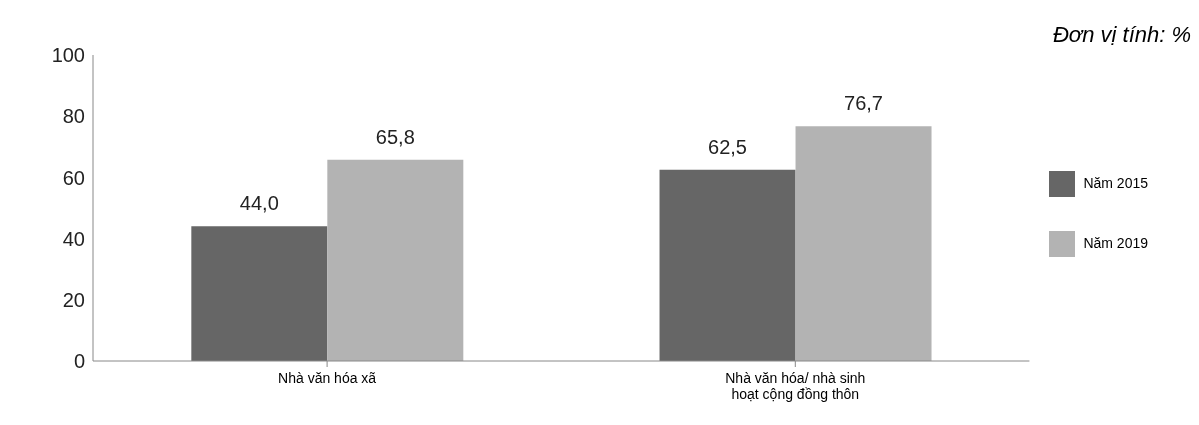 The image size is (1199, 425). I want to click on data-label: 76,7, so click(863, 103).